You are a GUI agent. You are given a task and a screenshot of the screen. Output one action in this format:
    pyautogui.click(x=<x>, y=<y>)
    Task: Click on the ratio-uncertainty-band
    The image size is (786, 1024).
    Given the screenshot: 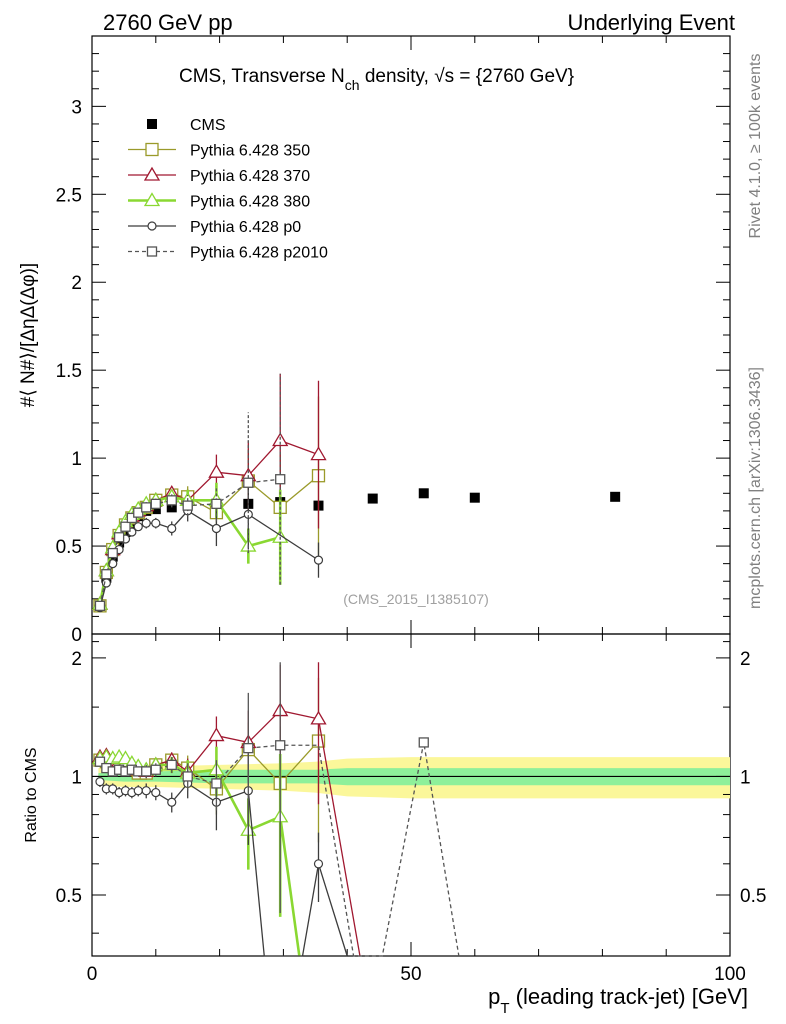 What is the action you would take?
    pyautogui.click(x=411, y=778)
    